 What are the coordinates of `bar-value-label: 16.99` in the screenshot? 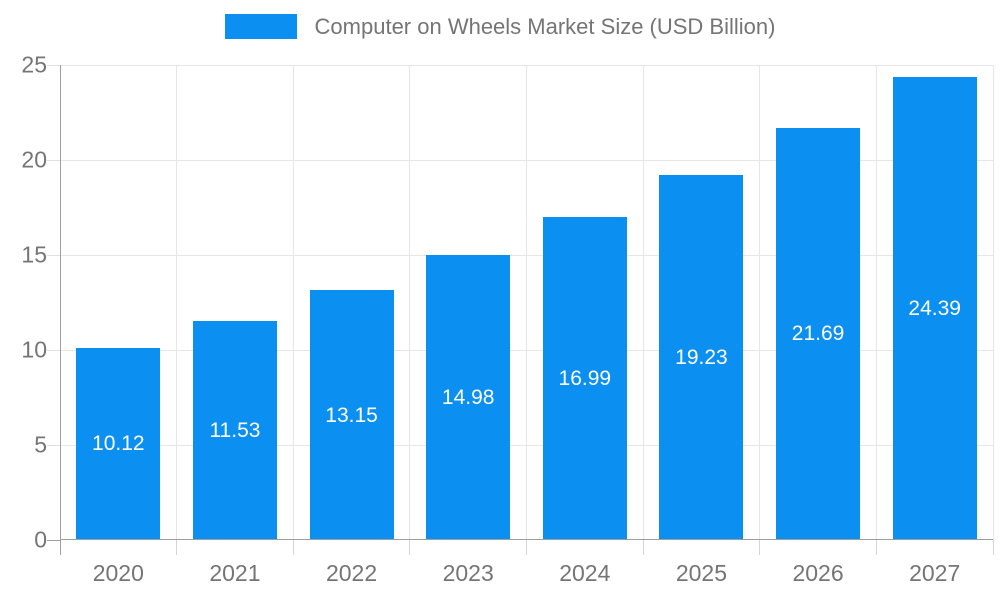 It's located at (585, 379).